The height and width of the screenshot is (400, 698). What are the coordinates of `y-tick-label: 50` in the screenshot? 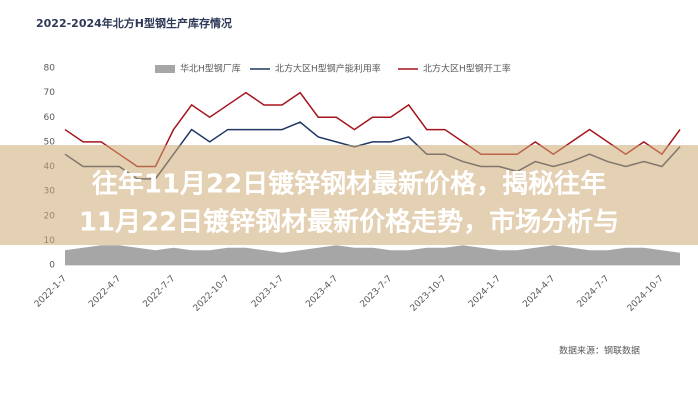 It's located at (50, 142).